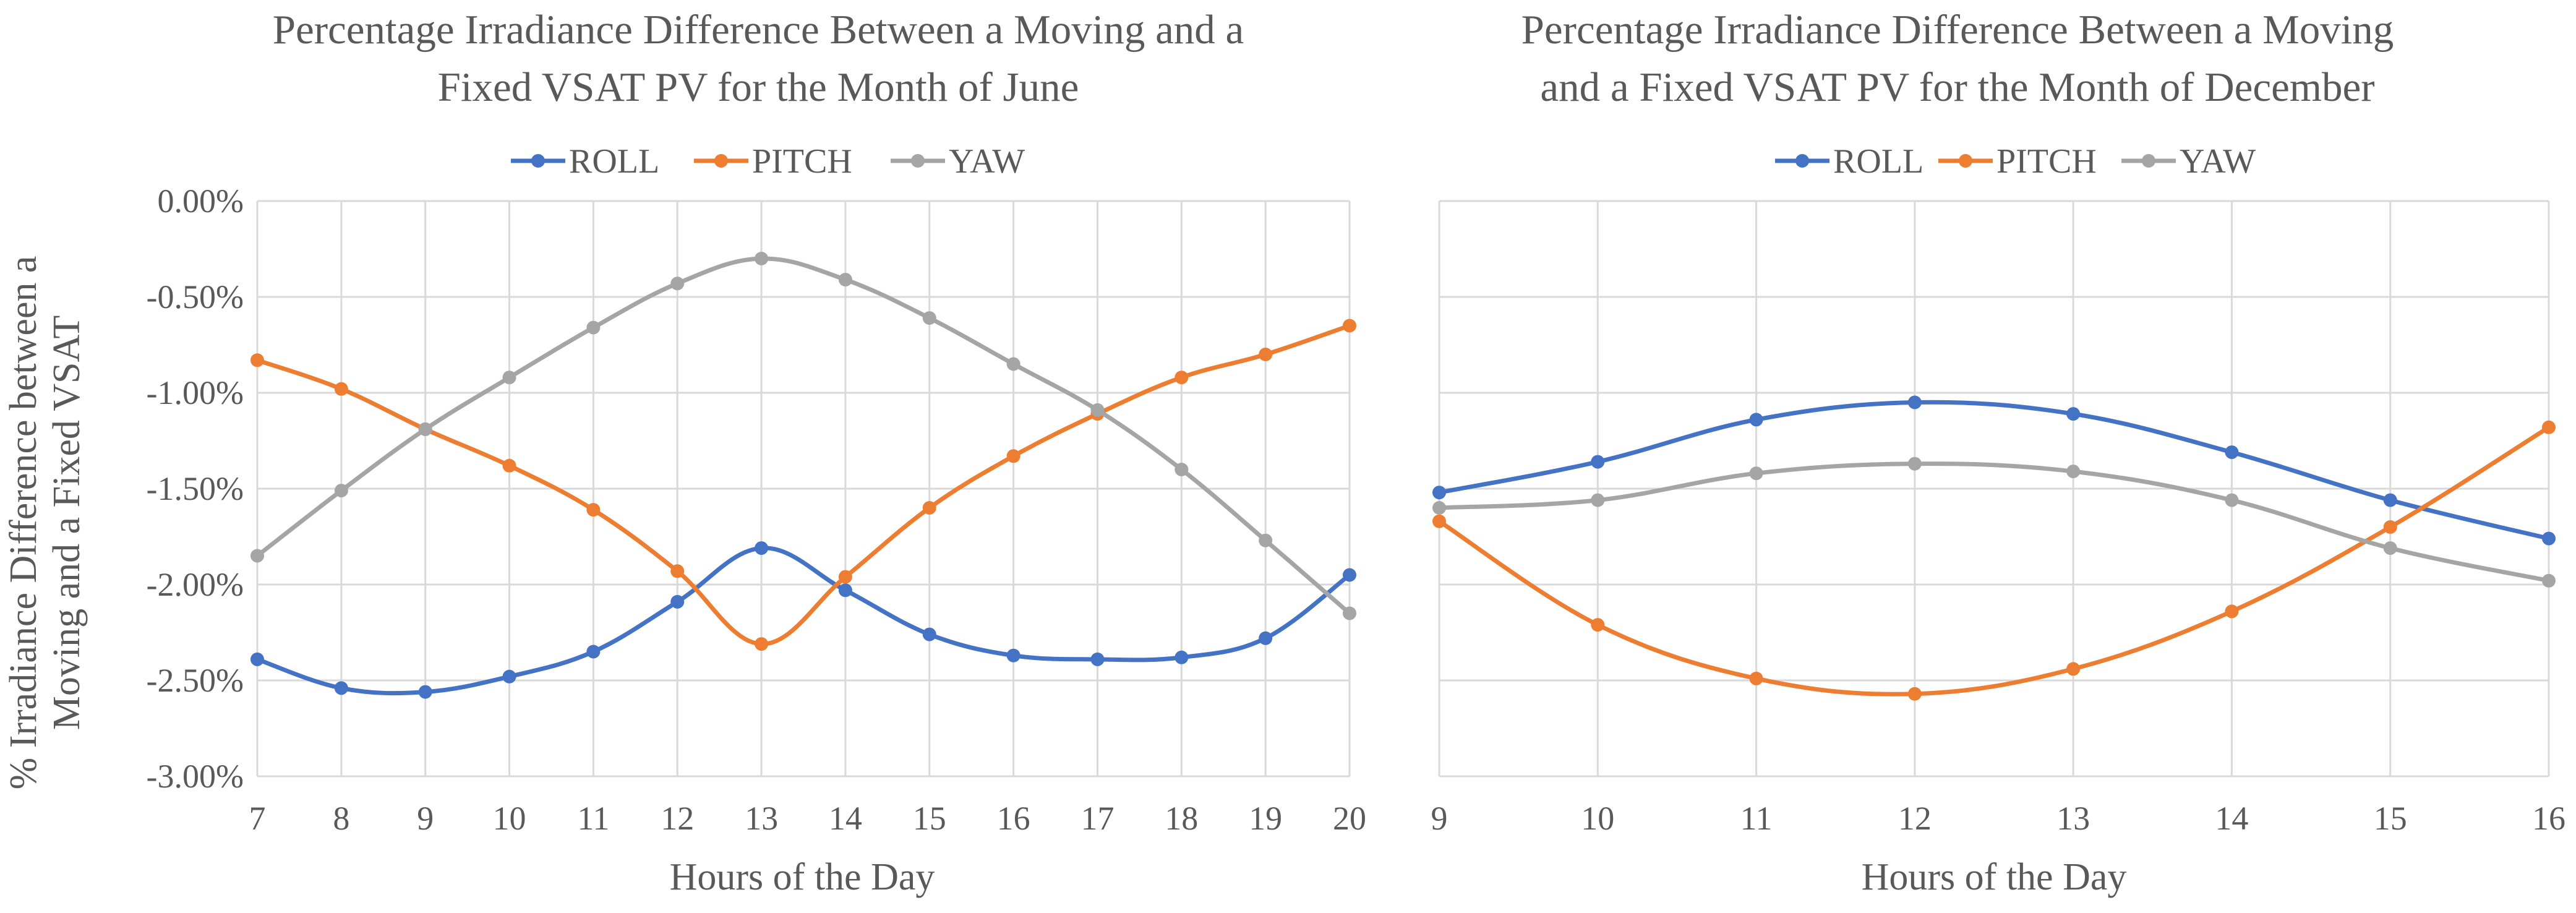  I want to click on chart-june-y-tick-label: -1.50%, so click(195, 488).